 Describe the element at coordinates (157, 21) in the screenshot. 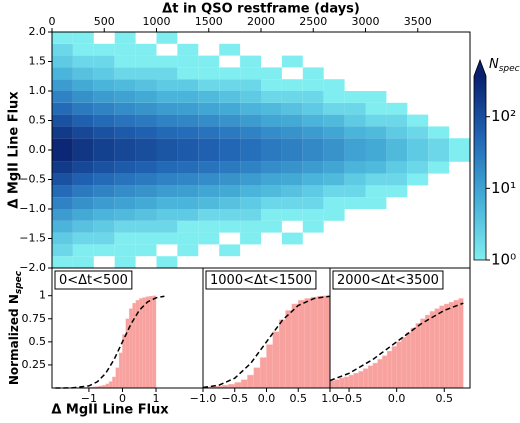

I see `x-tick-label: 1000` at that location.